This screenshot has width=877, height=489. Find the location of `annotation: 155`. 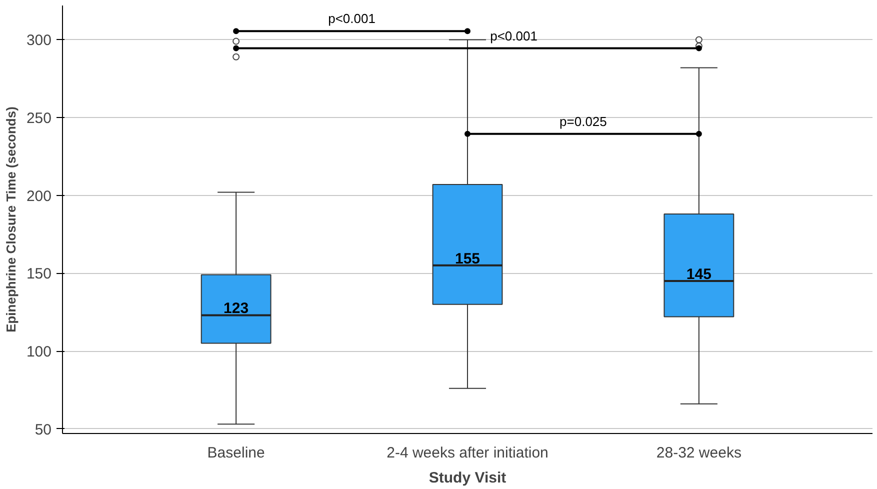

annotation: 155 is located at coordinates (467, 259).